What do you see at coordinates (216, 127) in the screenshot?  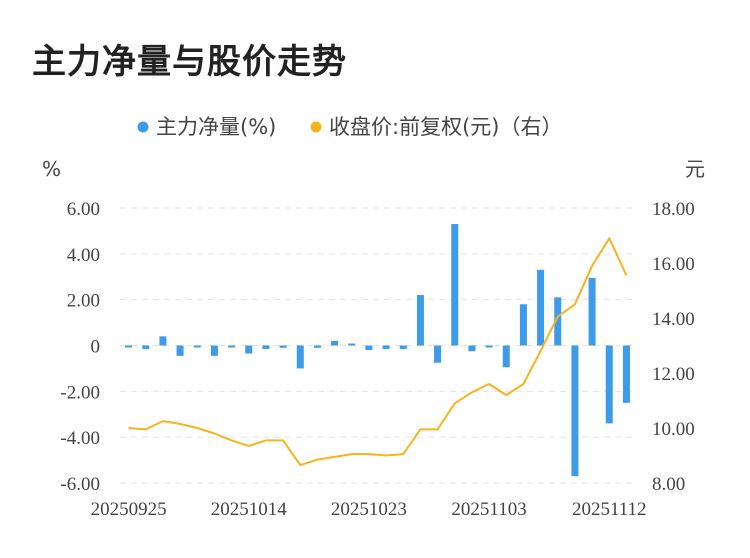 I see `legend-label-0: 主力净量(%)` at bounding box center [216, 127].